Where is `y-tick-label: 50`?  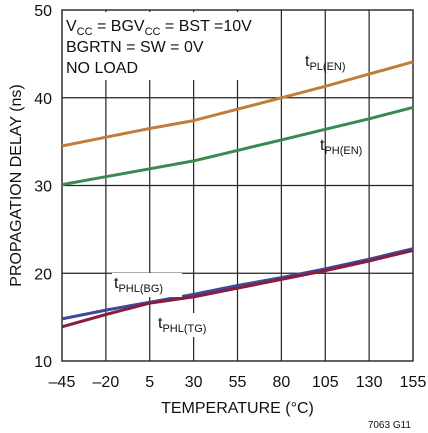 y-tick-label: 50 is located at coordinates (43, 11).